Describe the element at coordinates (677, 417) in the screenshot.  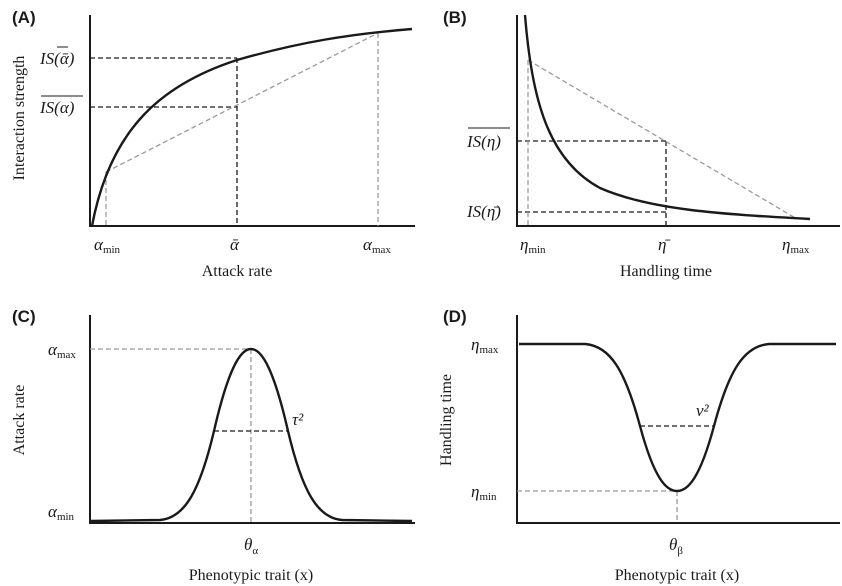
I see `panel-d-curve` at that location.